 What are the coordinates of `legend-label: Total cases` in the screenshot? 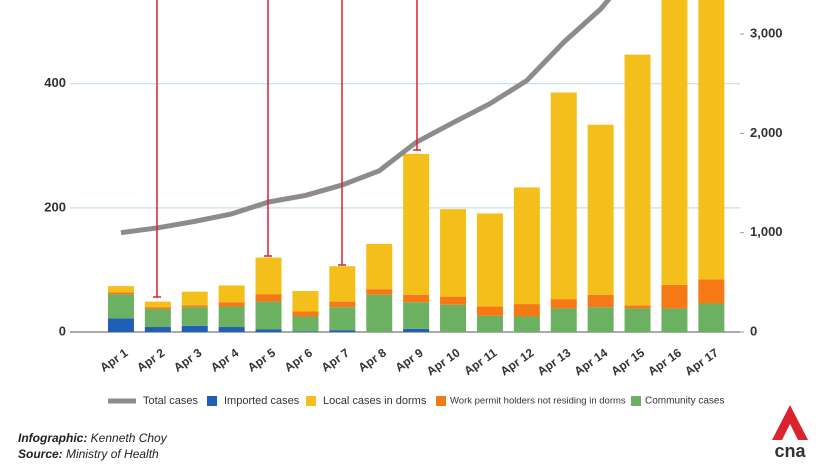 It's located at (171, 401).